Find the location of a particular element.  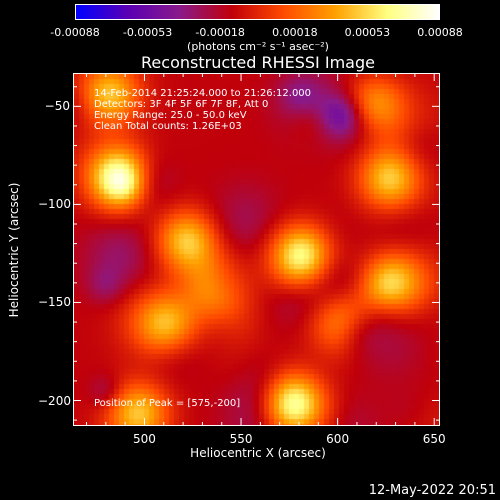

plot-timestamp: 12-May-2022 20:51 is located at coordinates (432, 490).